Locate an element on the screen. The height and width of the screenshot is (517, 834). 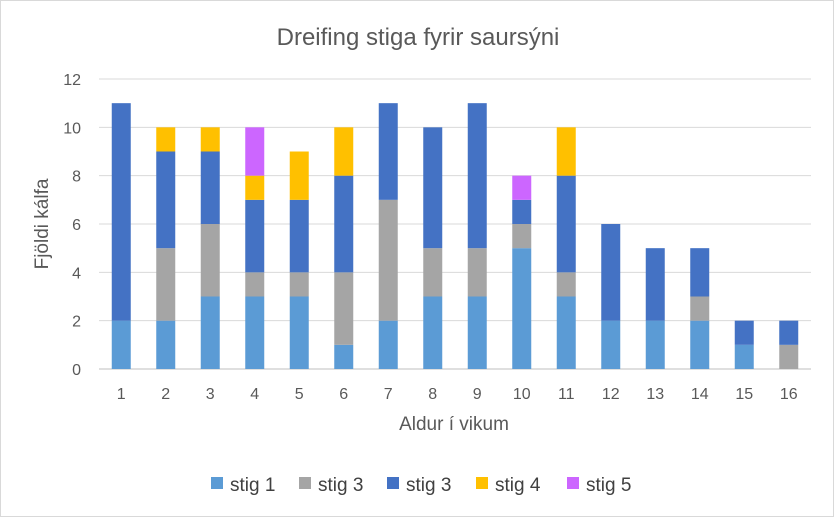
chart-title: Dreifing stiga fyrir saursýni is located at coordinates (418, 37).